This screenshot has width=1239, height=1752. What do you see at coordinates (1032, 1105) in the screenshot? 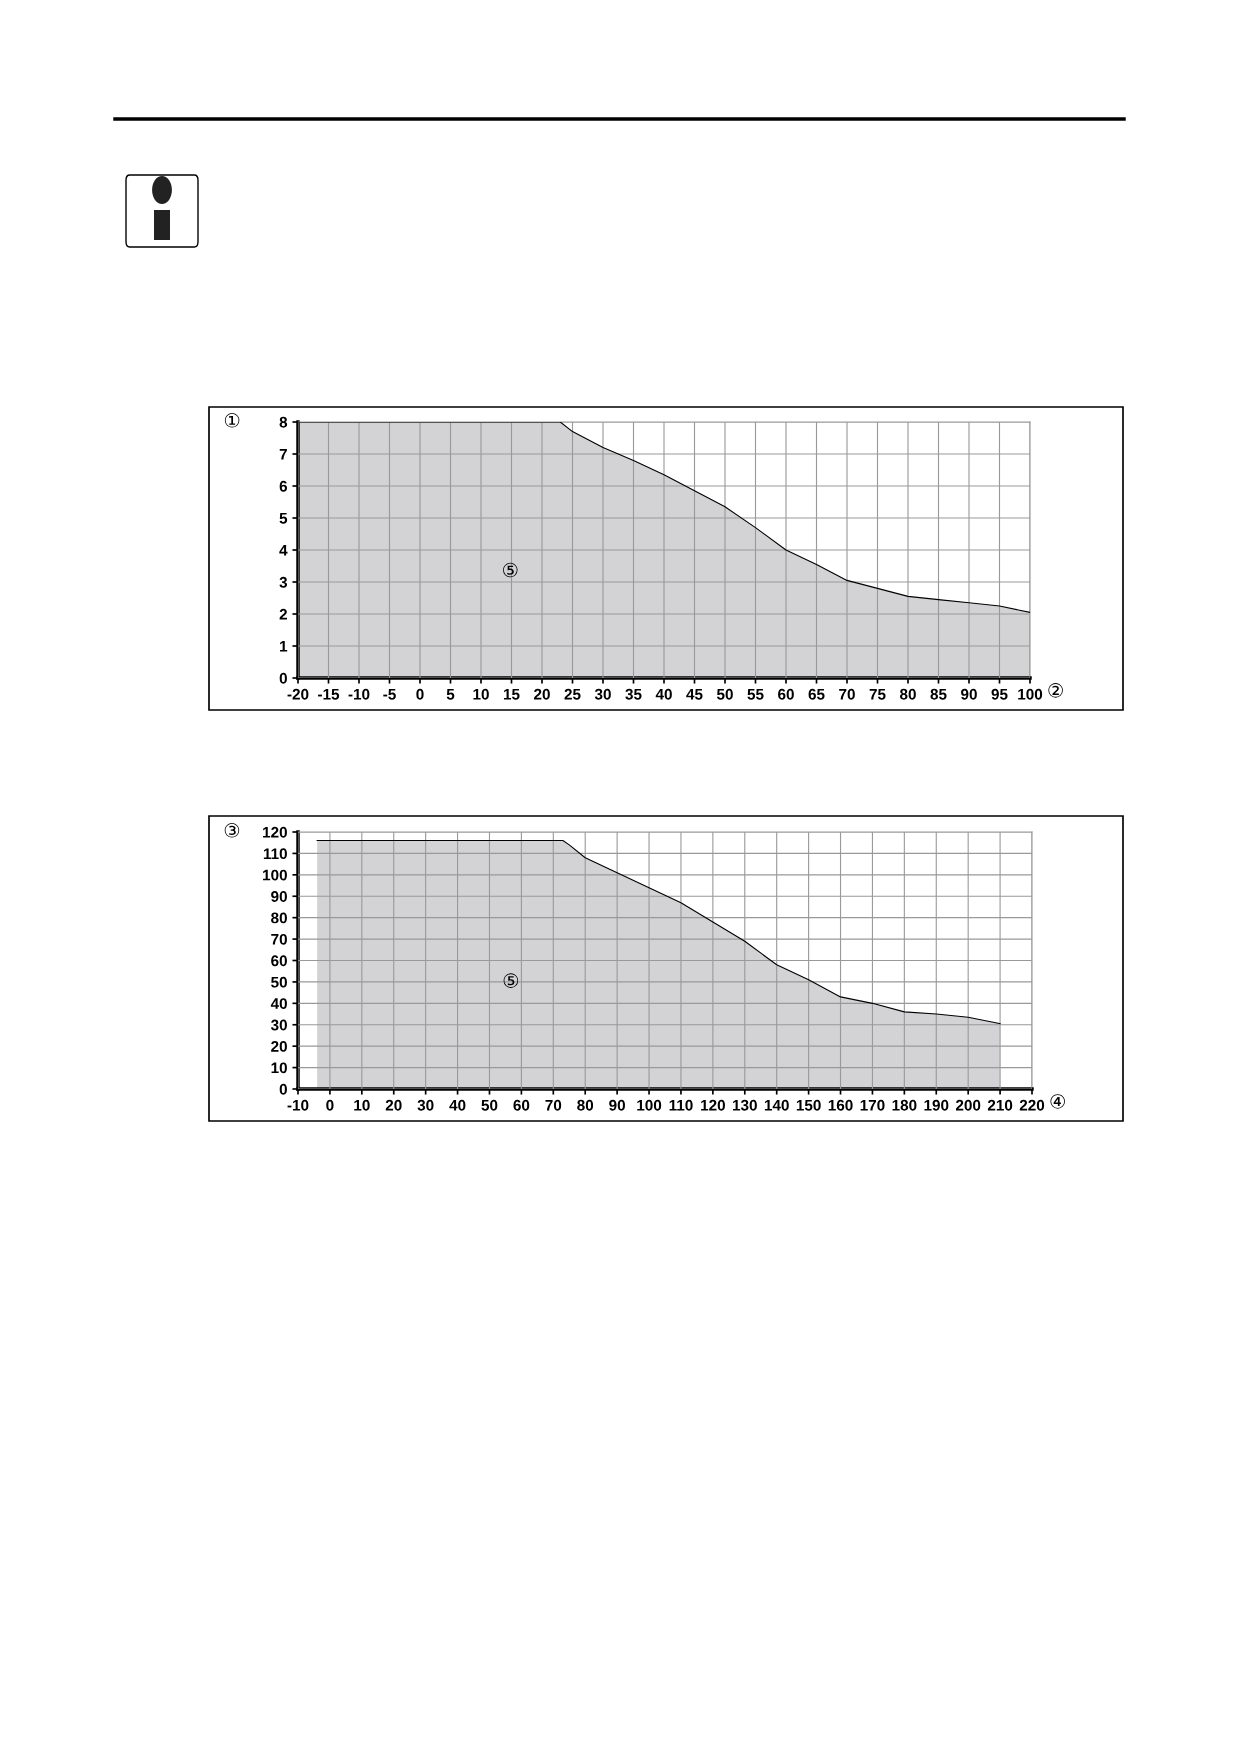
I see `x-tick-label: 220` at bounding box center [1032, 1105].